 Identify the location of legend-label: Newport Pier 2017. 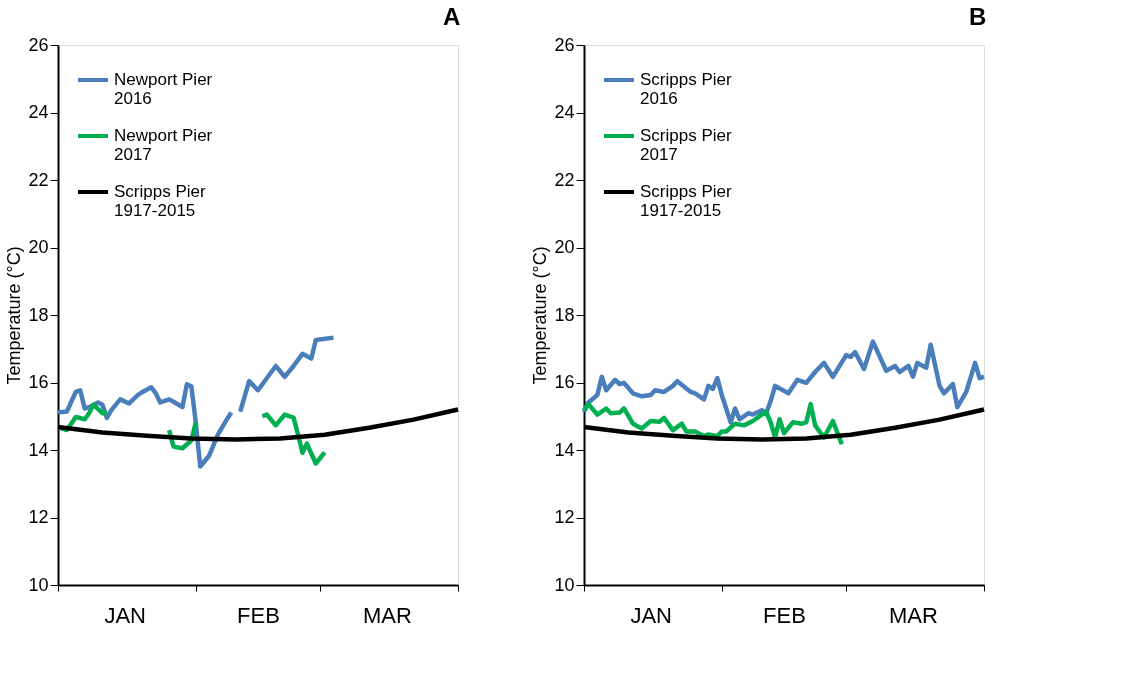
(163, 145).